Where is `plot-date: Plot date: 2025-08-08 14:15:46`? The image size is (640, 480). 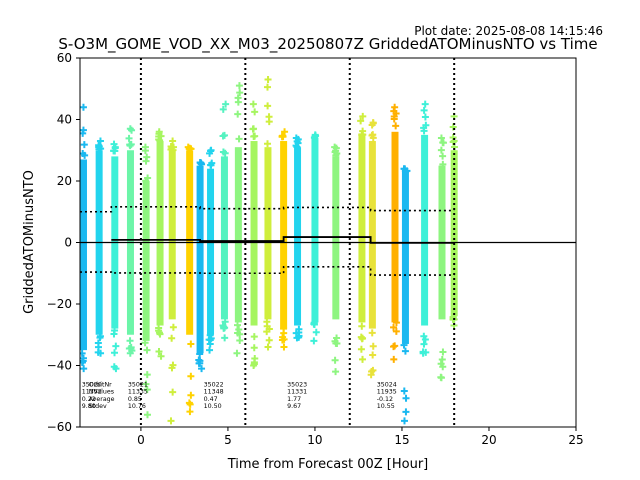 plot-date: Plot date: 2025-08-08 14:15:46 is located at coordinates (508, 31).